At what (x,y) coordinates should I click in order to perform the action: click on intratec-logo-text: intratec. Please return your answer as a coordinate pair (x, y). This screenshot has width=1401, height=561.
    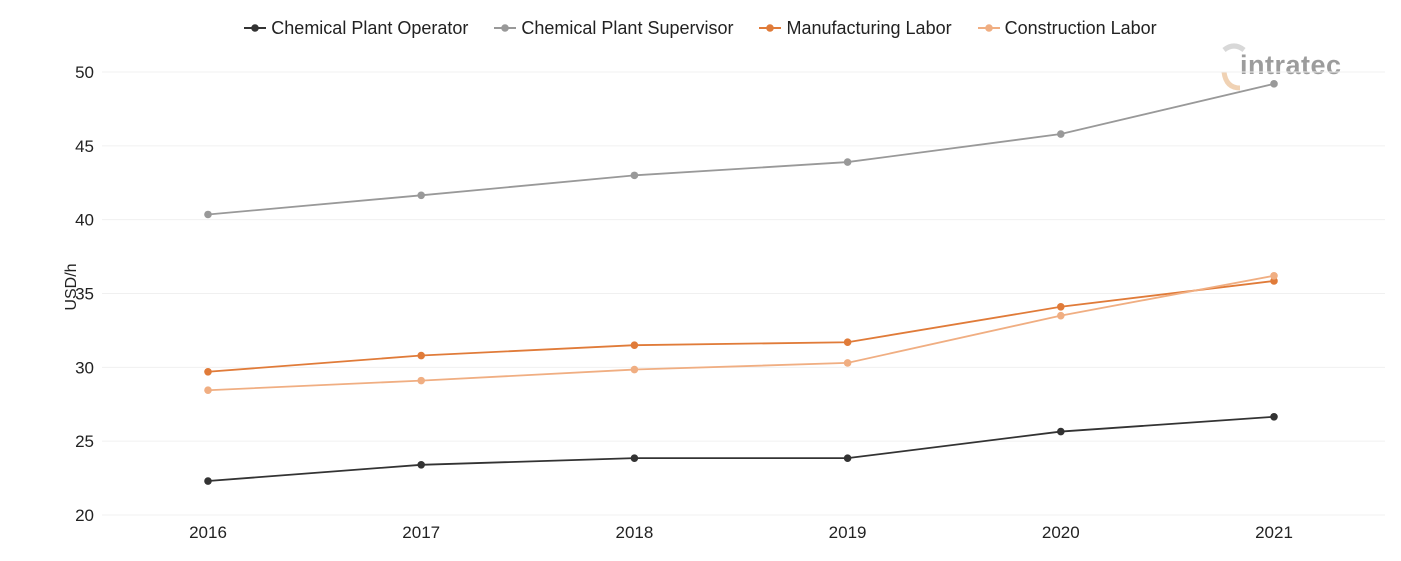
    Looking at the image, I should click on (1291, 65).